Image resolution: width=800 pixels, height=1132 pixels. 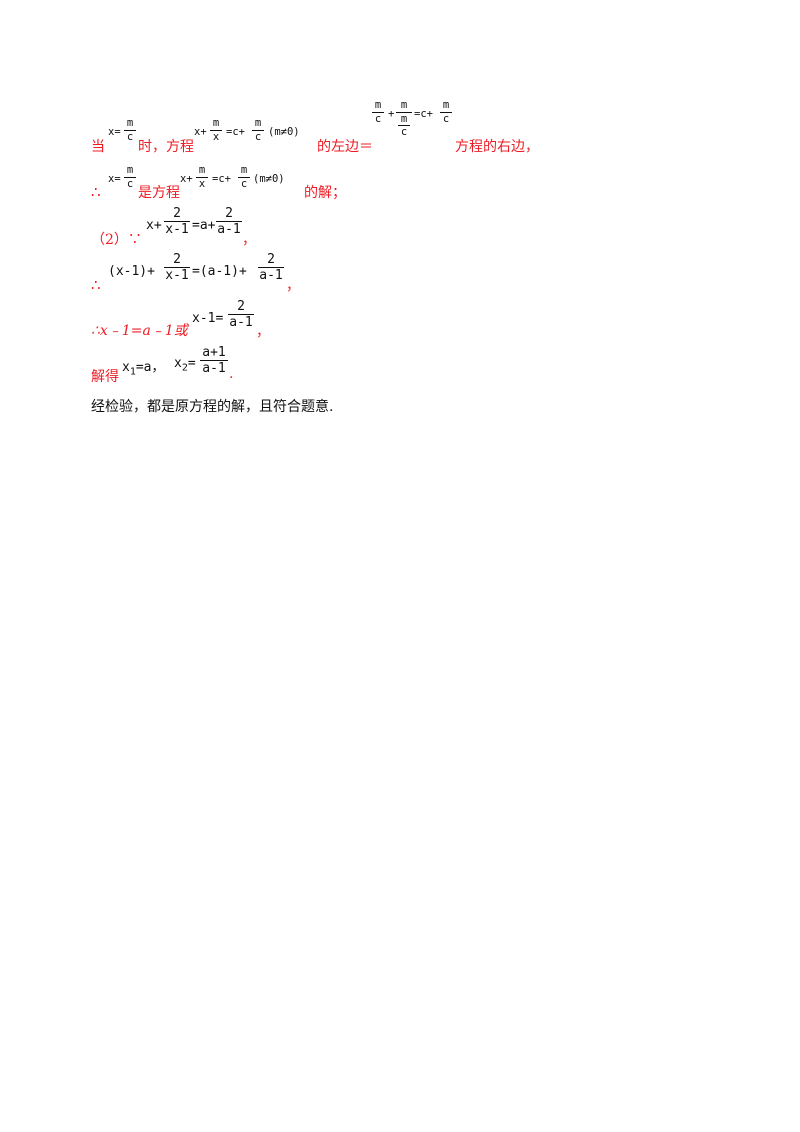 What do you see at coordinates (208, 318) in the screenshot?
I see `math-x-minus-1-eq: x-1=` at bounding box center [208, 318].